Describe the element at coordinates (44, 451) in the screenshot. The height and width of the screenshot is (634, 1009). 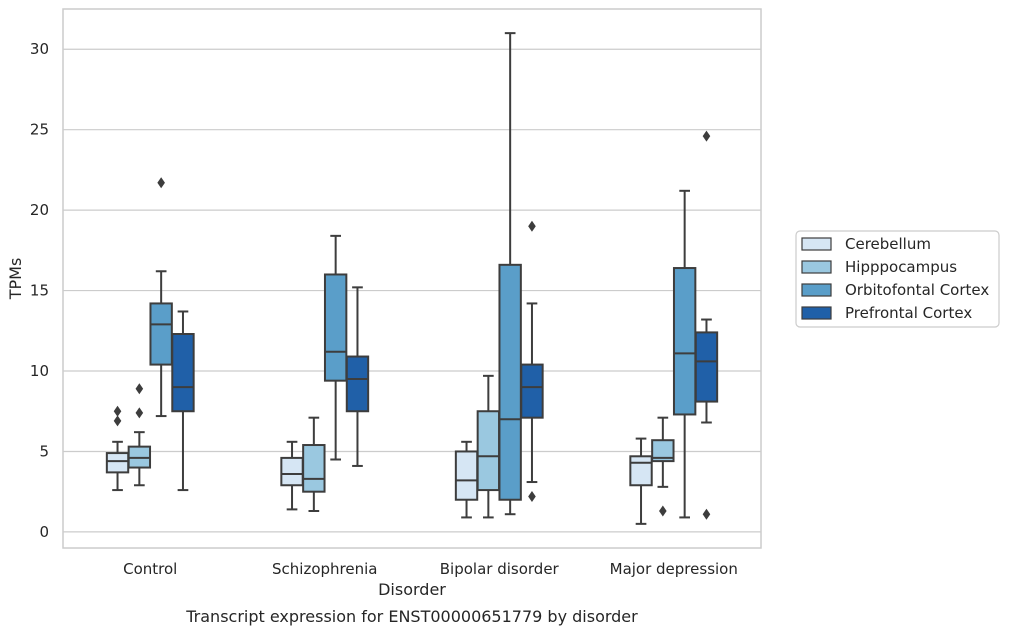
I see `y-tick-label-5: 5` at that location.